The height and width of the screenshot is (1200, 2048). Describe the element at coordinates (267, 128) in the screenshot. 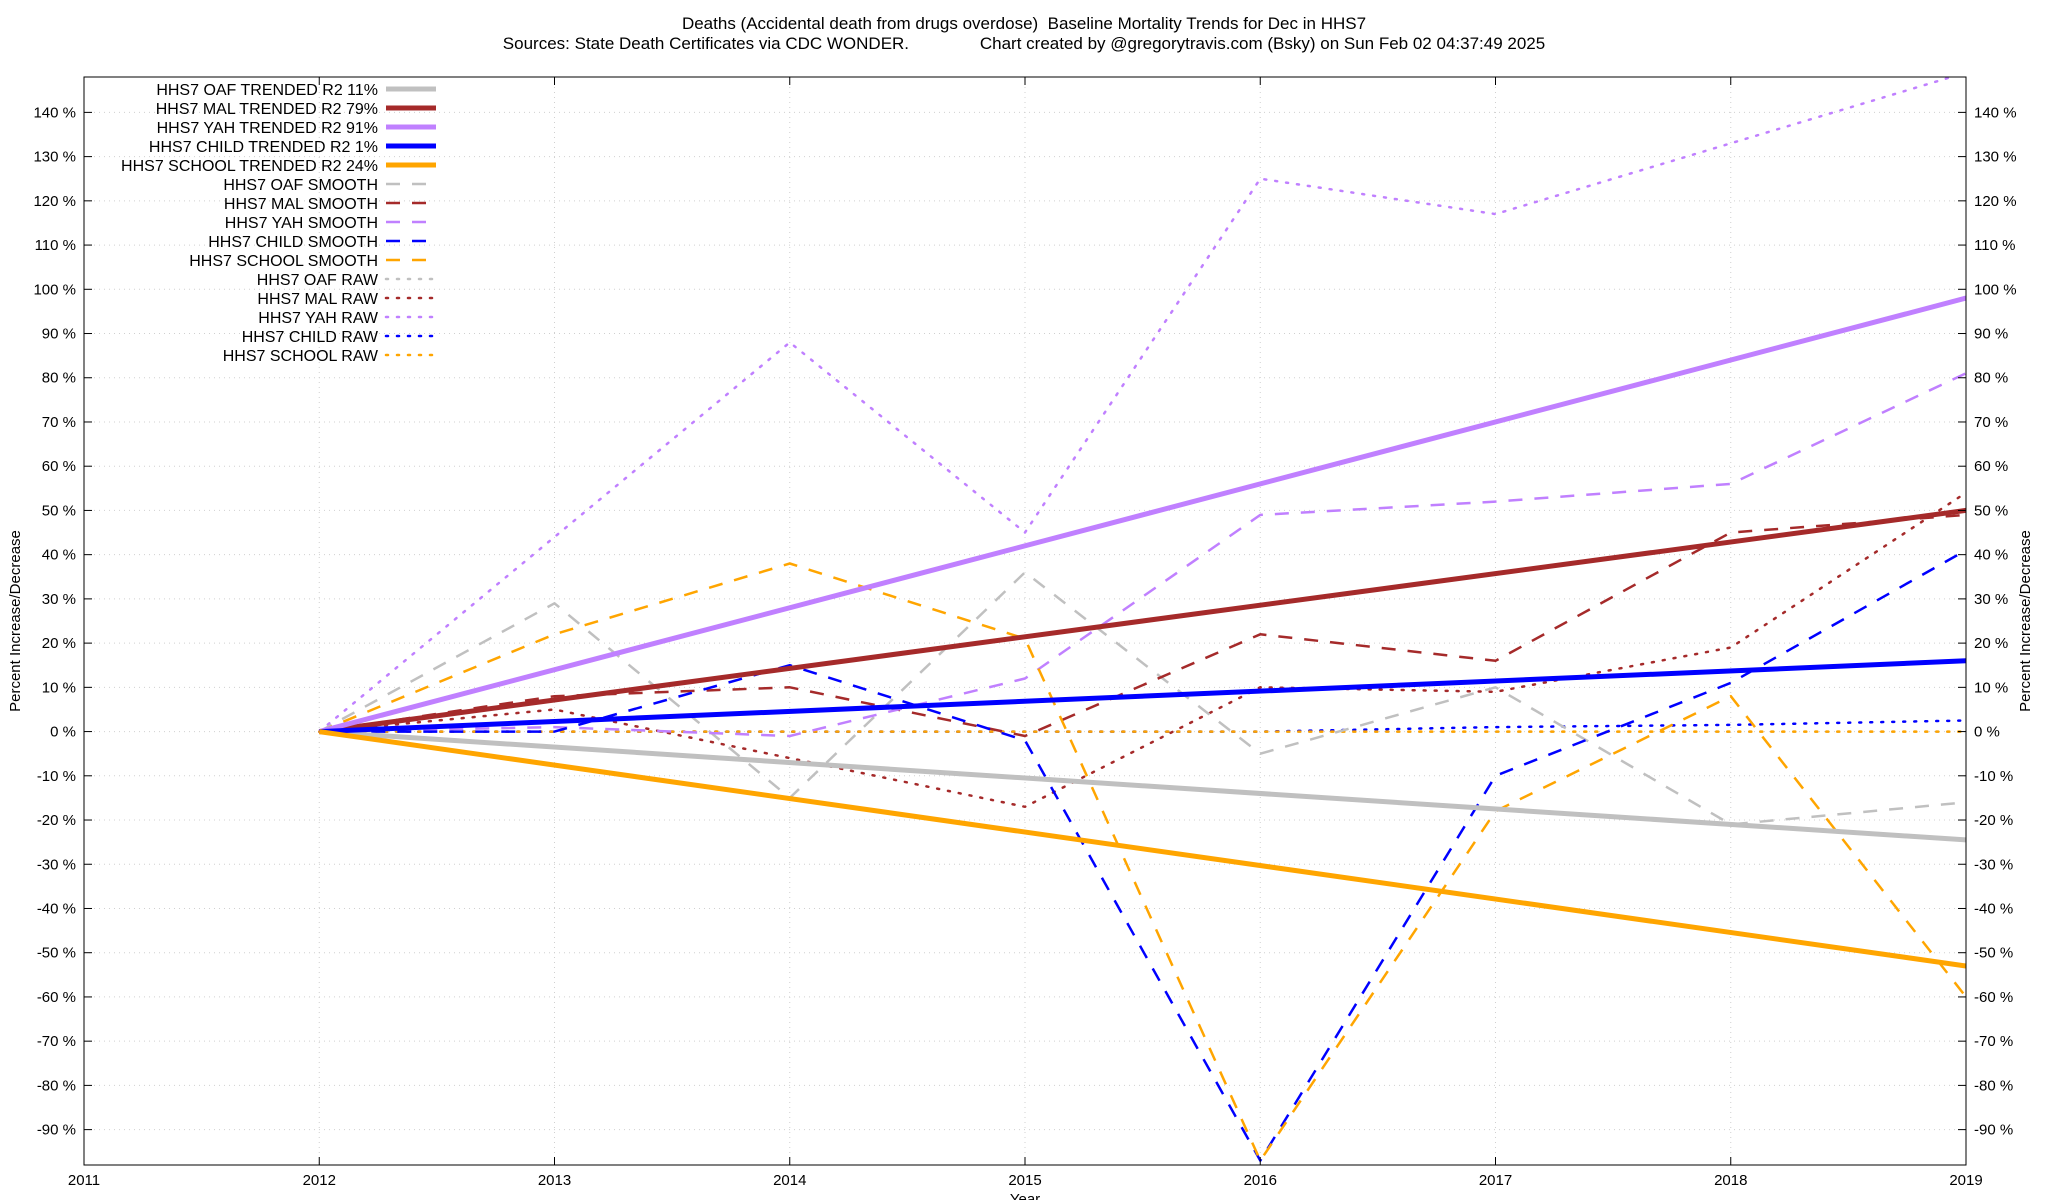

I see `legend-label: HHS7 YAH TRENDED R2 91%` at that location.